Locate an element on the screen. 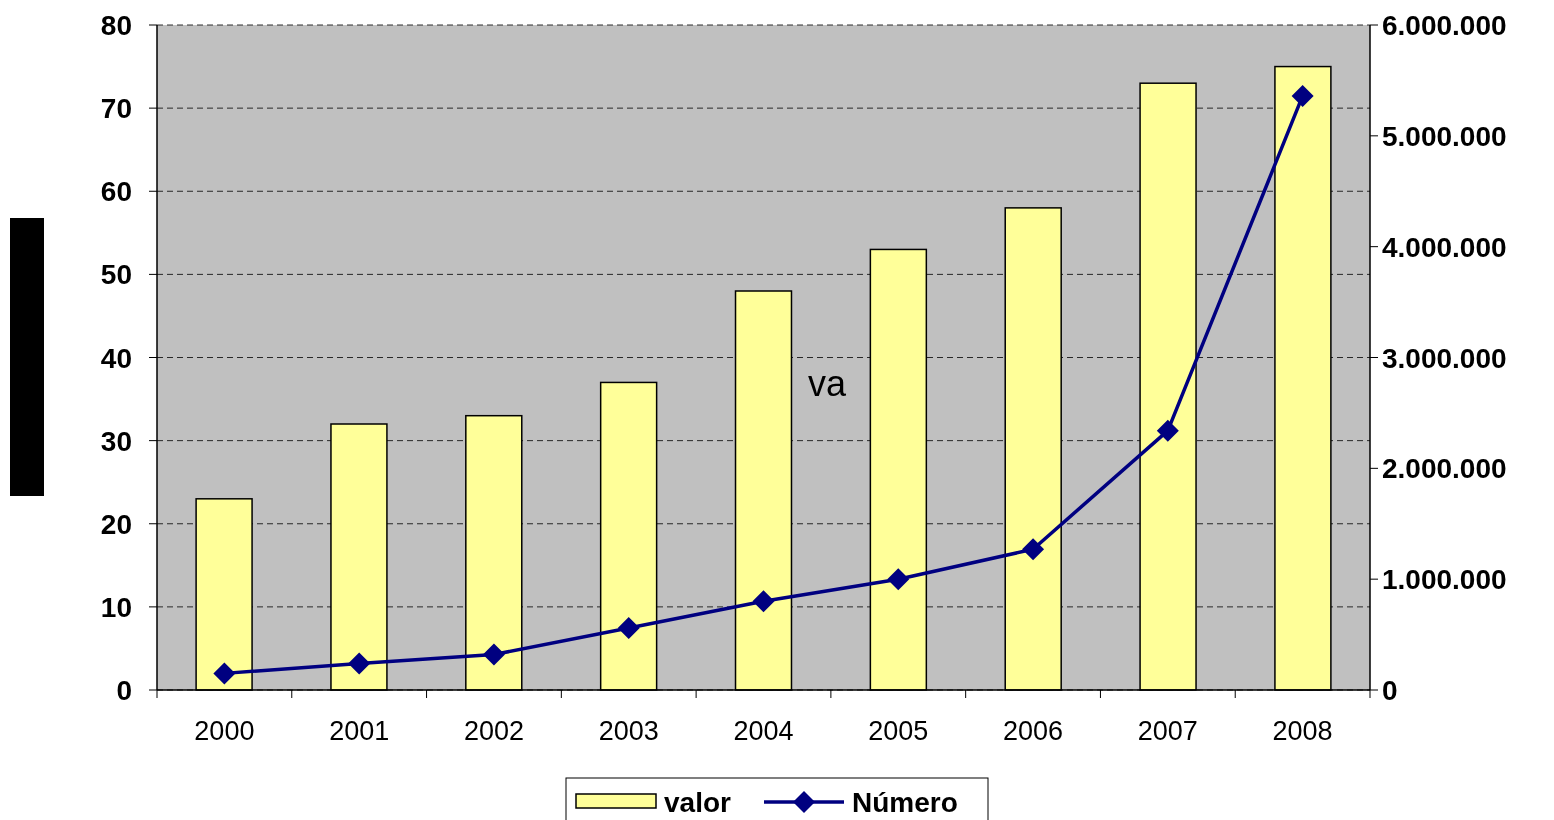  y2-tick-label: 0 is located at coordinates (1390, 690).